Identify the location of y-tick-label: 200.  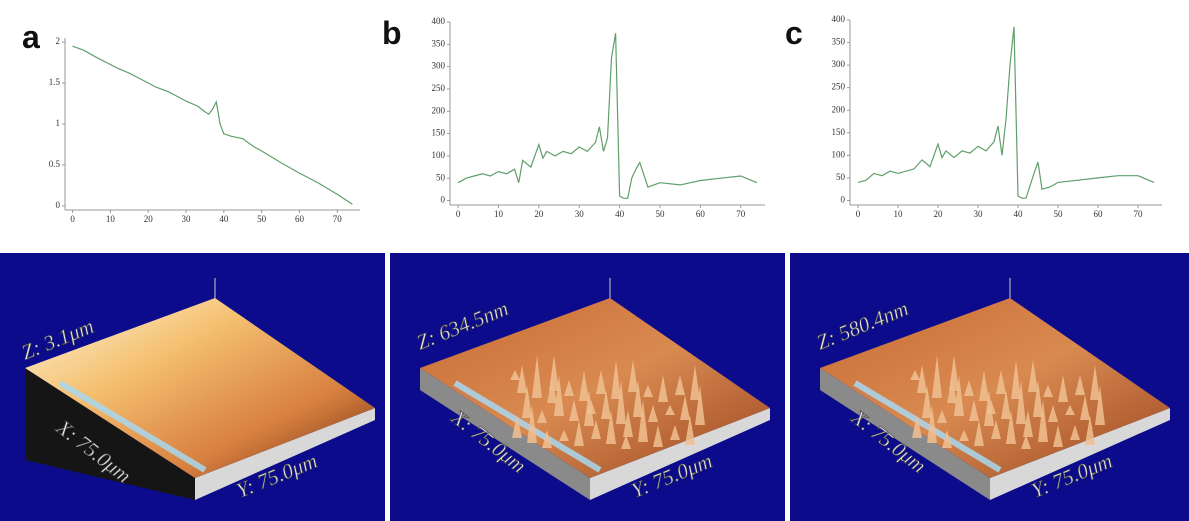
(439, 110).